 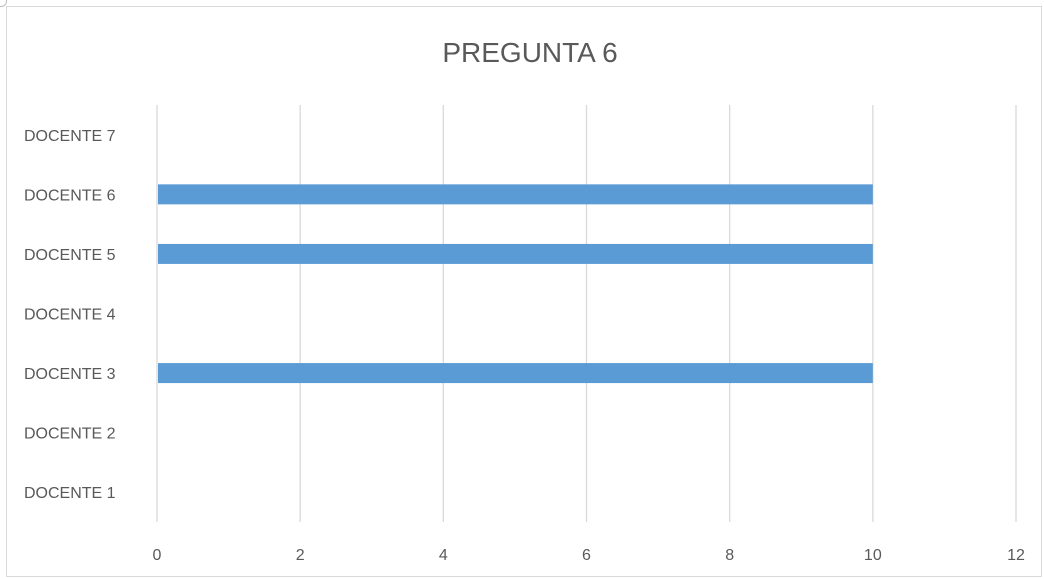 What do you see at coordinates (70, 374) in the screenshot?
I see `category-label: DOCENTE 3` at bounding box center [70, 374].